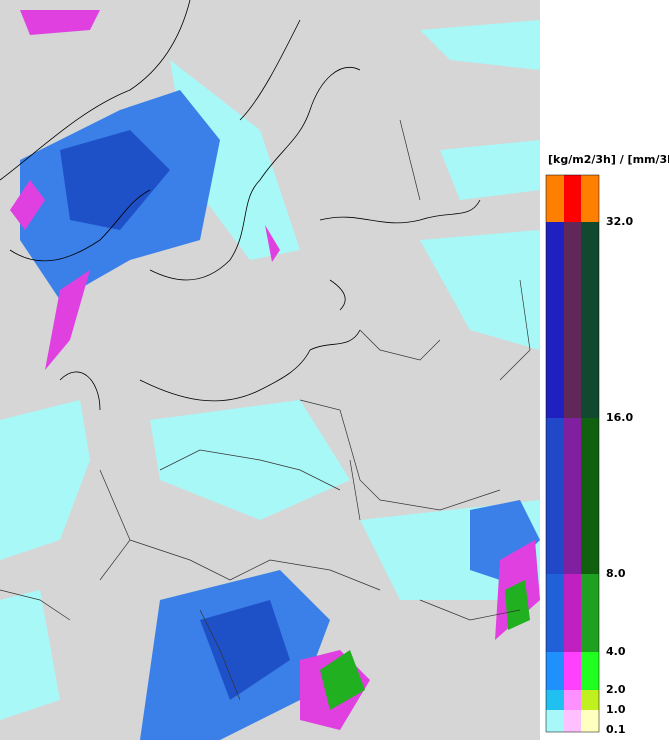 This screenshot has height=744, width=669. Describe the element at coordinates (619, 221) in the screenshot. I see `legend-tick-label: 32.0` at that location.